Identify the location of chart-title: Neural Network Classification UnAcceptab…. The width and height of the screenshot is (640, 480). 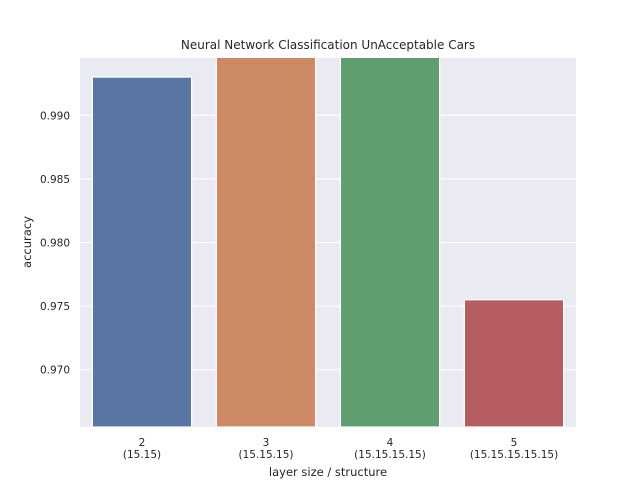
(328, 45).